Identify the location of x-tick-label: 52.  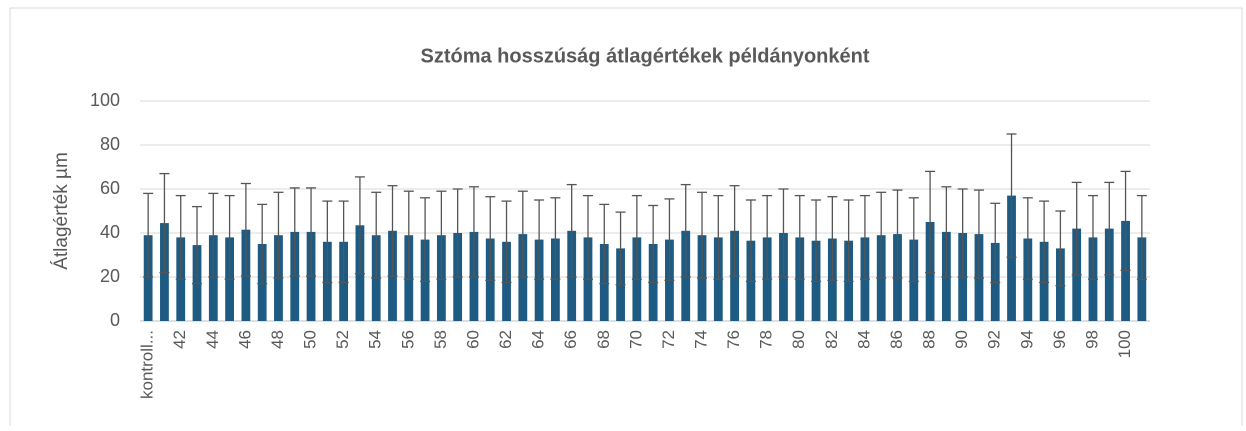
(342, 339).